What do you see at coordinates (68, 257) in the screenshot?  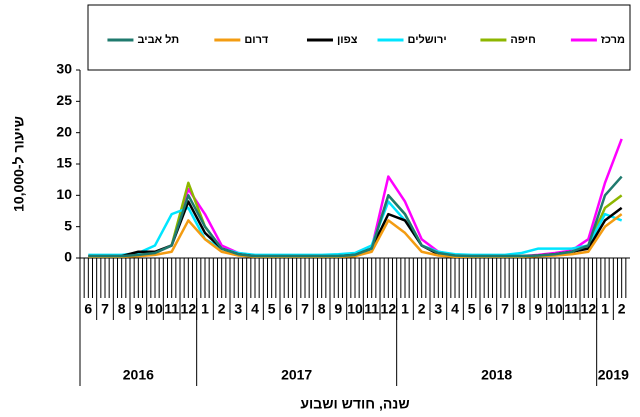 I see `y-tick-label: 0` at bounding box center [68, 257].